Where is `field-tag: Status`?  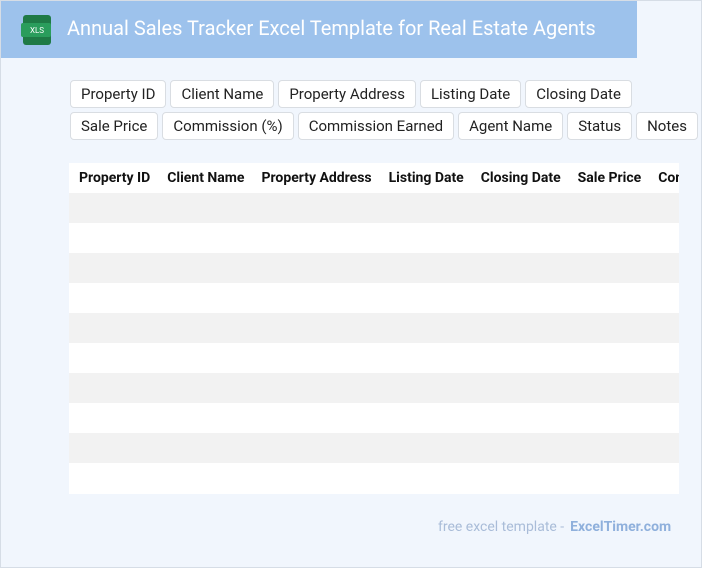 field-tag: Status is located at coordinates (600, 126).